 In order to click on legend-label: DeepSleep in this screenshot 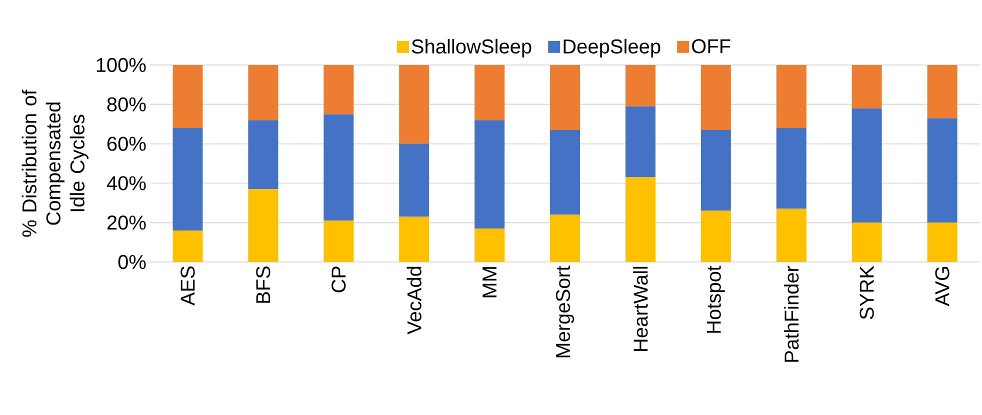, I will do `click(612, 48)`.